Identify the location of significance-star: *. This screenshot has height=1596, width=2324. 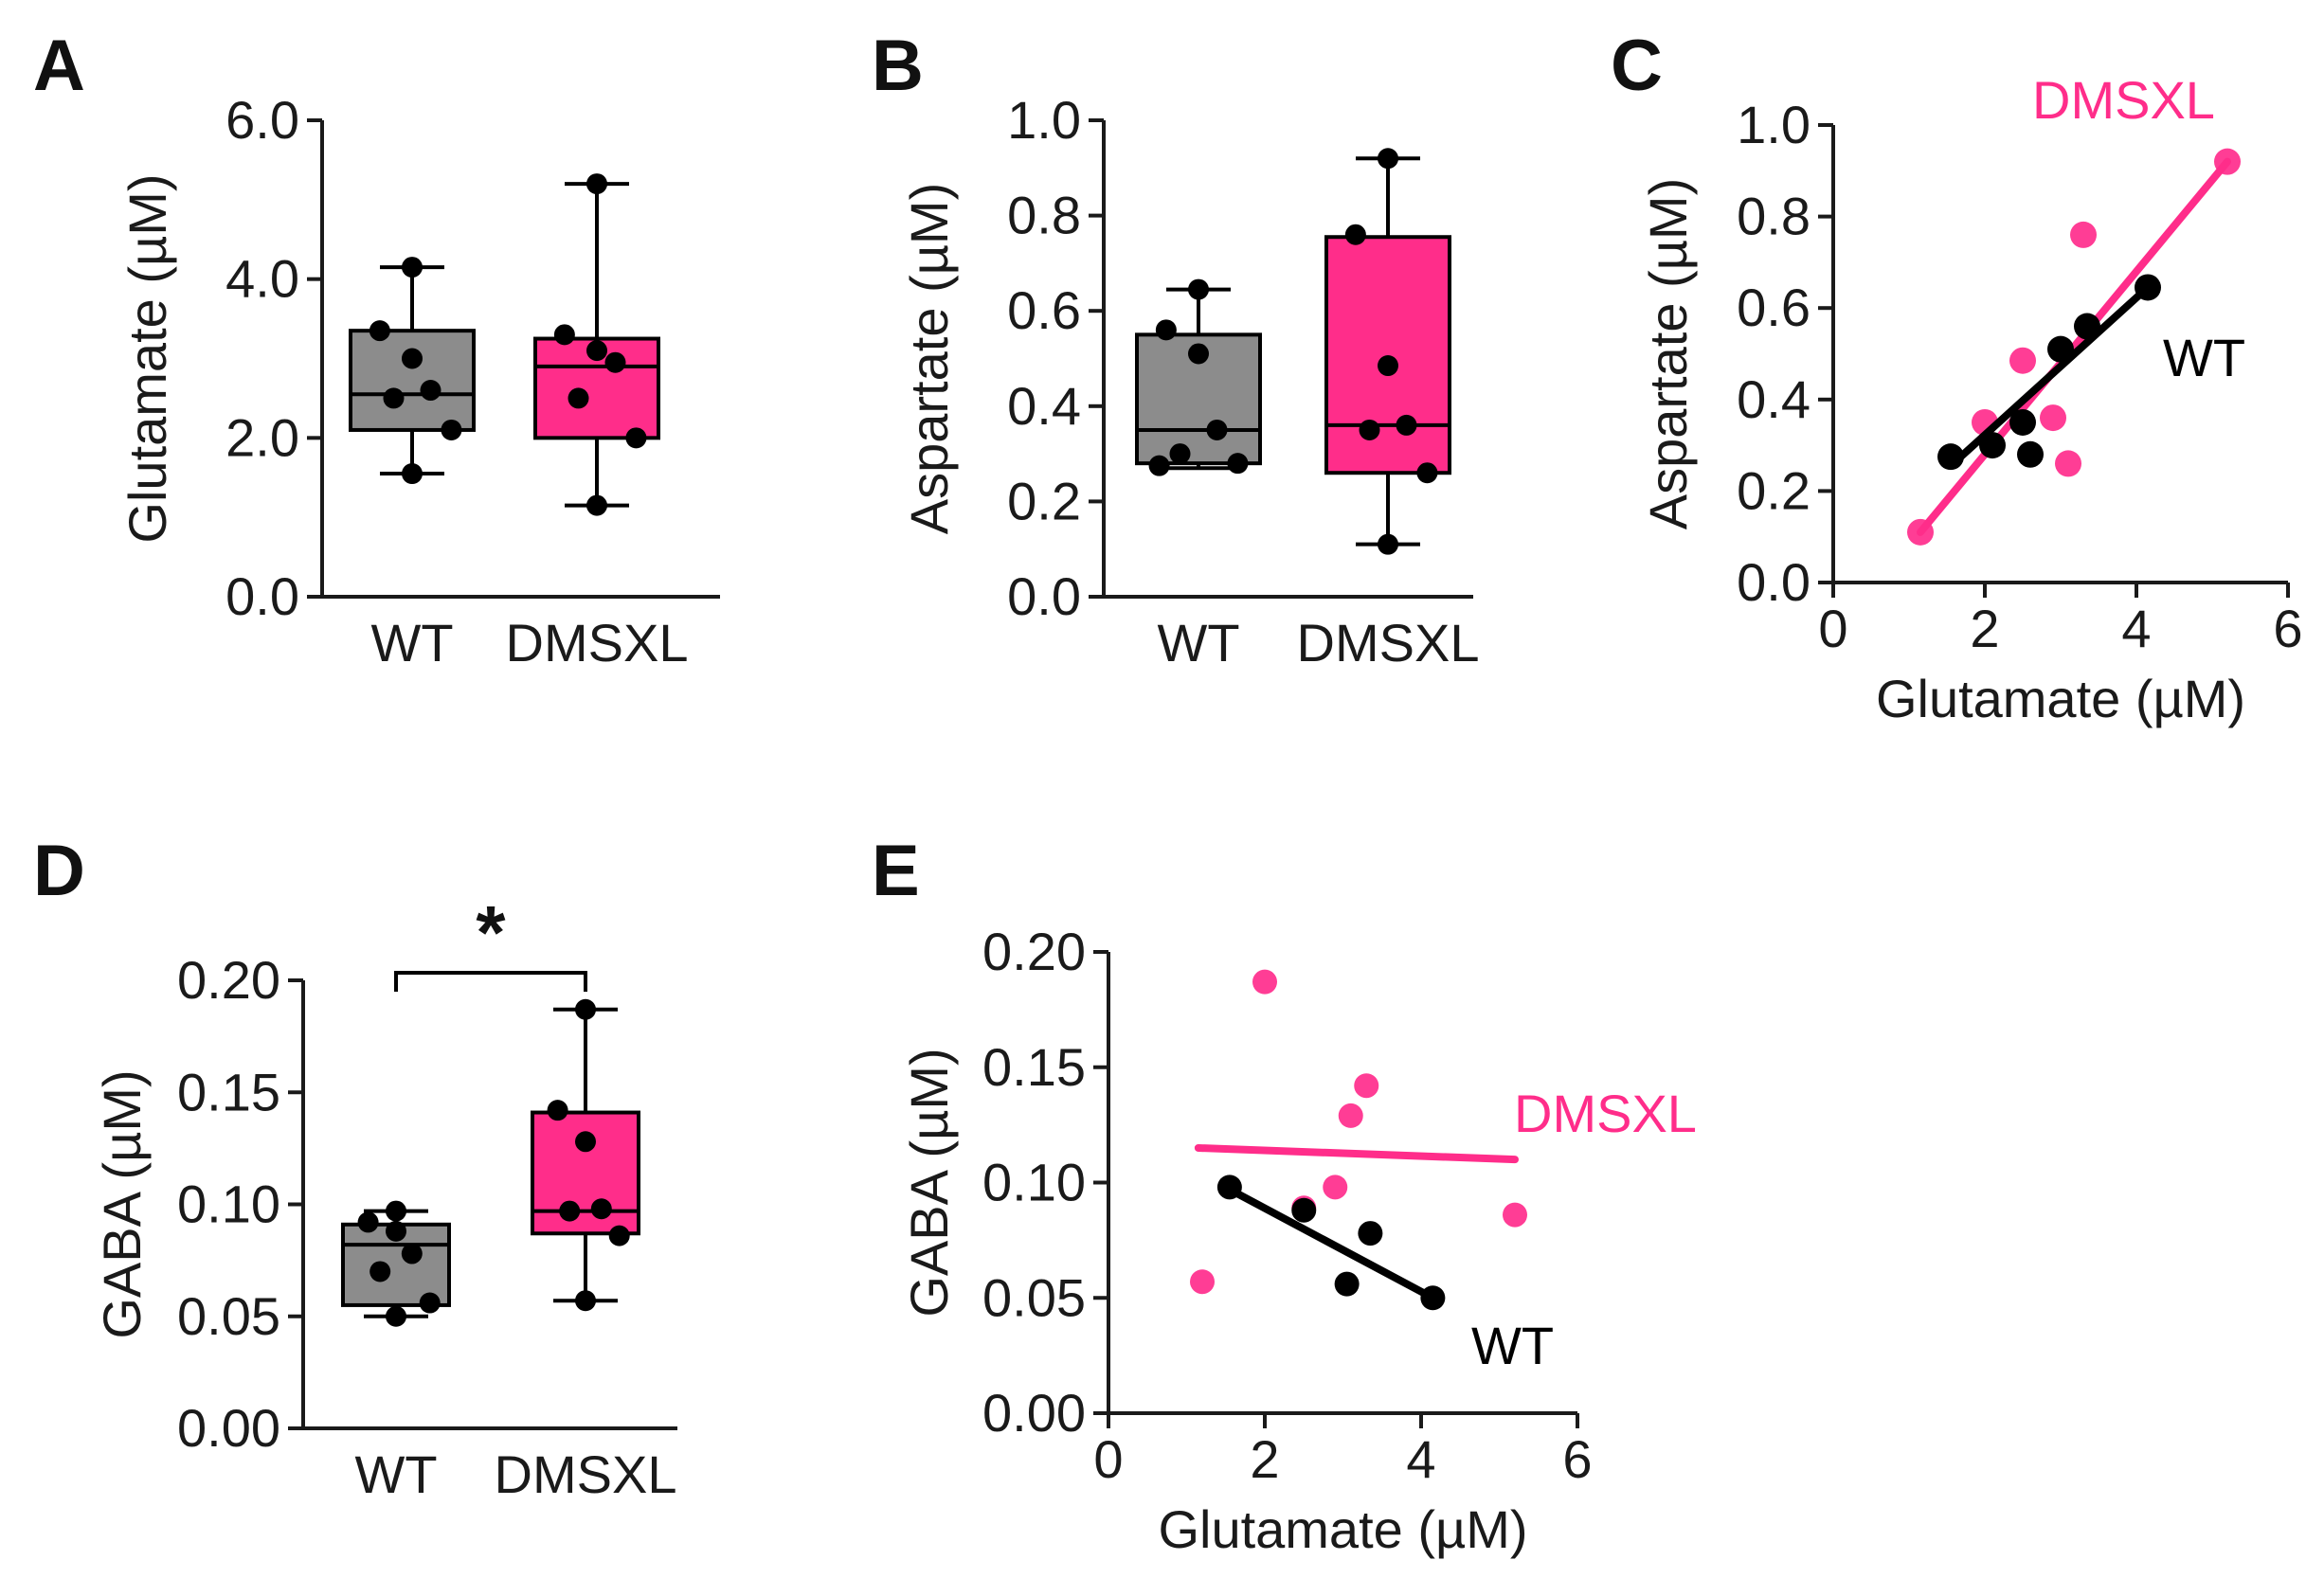
(491, 933).